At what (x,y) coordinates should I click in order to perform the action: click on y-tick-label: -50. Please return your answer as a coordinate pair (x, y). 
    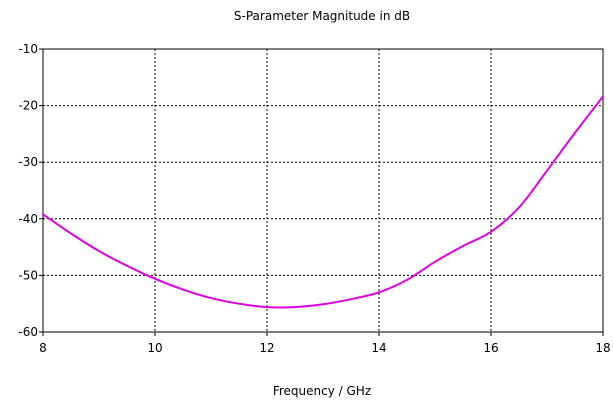
    Looking at the image, I should click on (28, 275).